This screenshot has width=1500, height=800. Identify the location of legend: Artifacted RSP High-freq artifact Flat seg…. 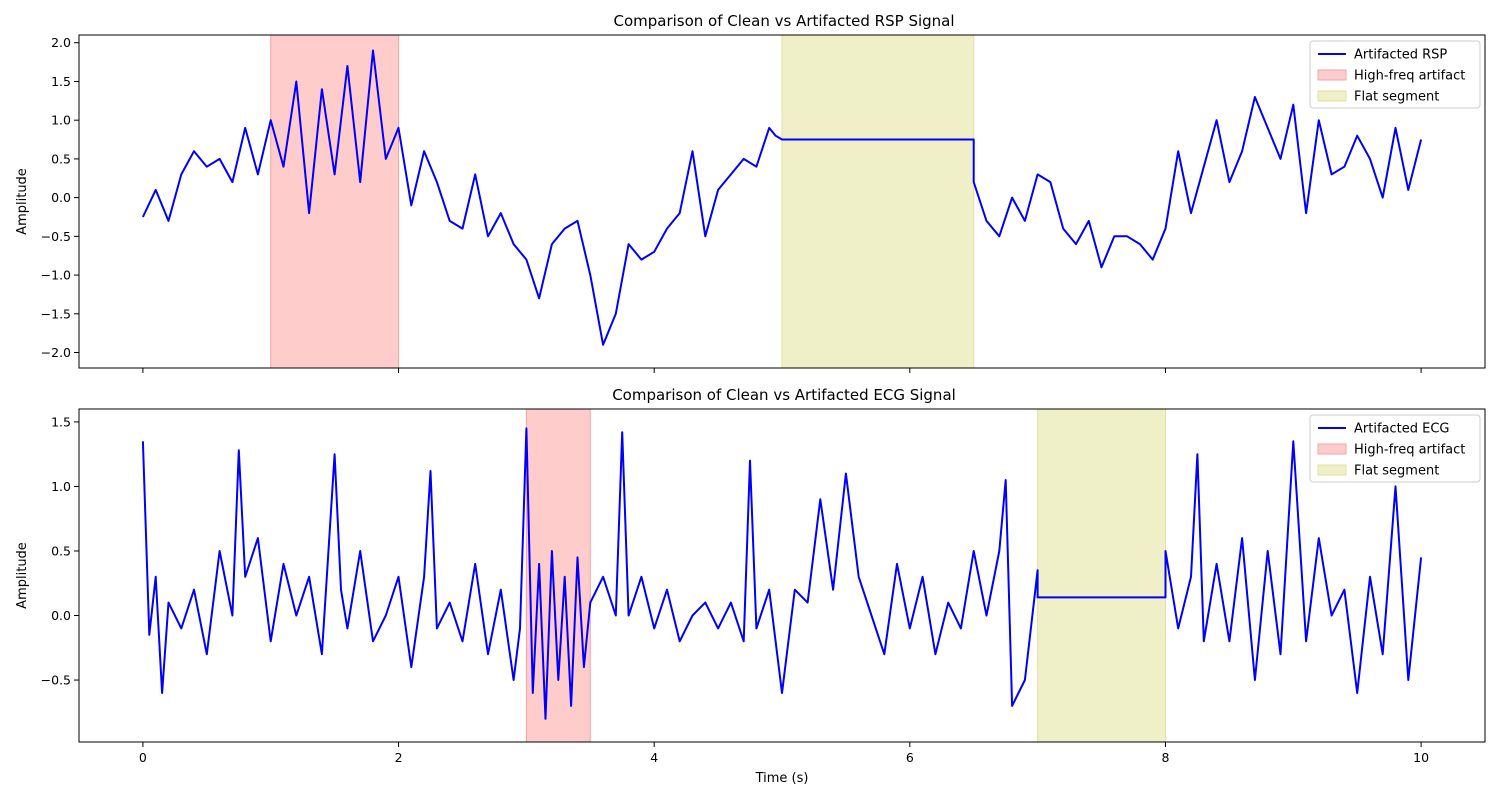
(1395, 74).